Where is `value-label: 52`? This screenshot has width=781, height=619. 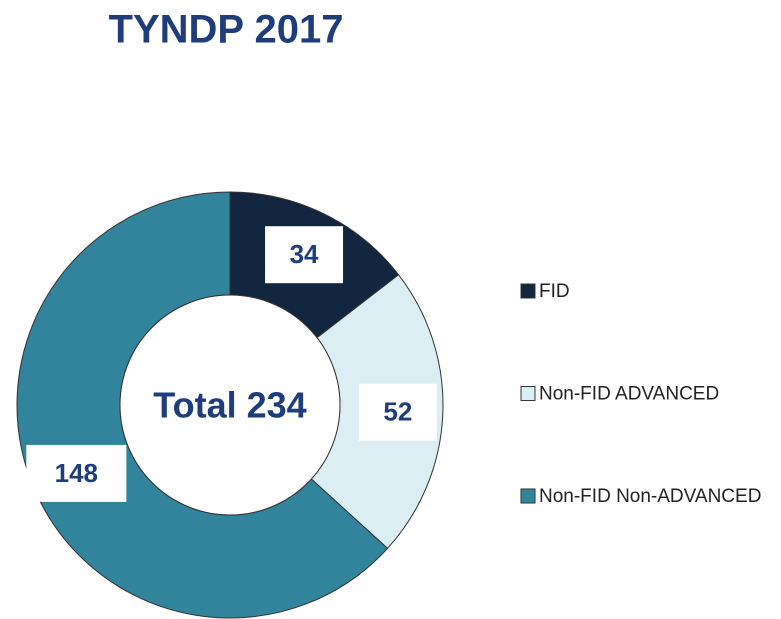 value-label: 52 is located at coordinates (397, 412).